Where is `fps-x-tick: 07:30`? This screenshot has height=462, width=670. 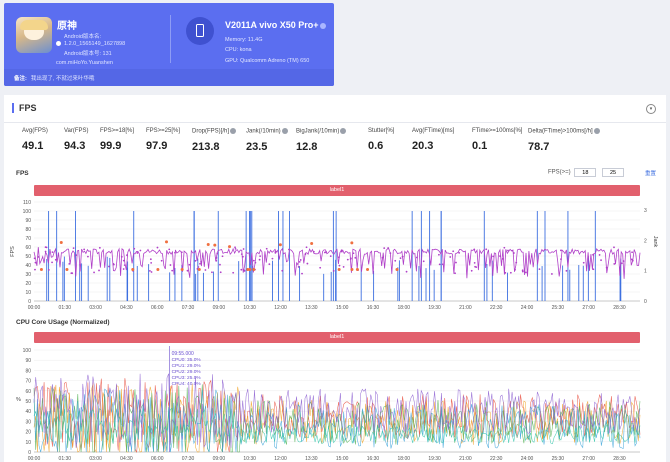 fps-x-tick: 07:30 is located at coordinates (188, 308).